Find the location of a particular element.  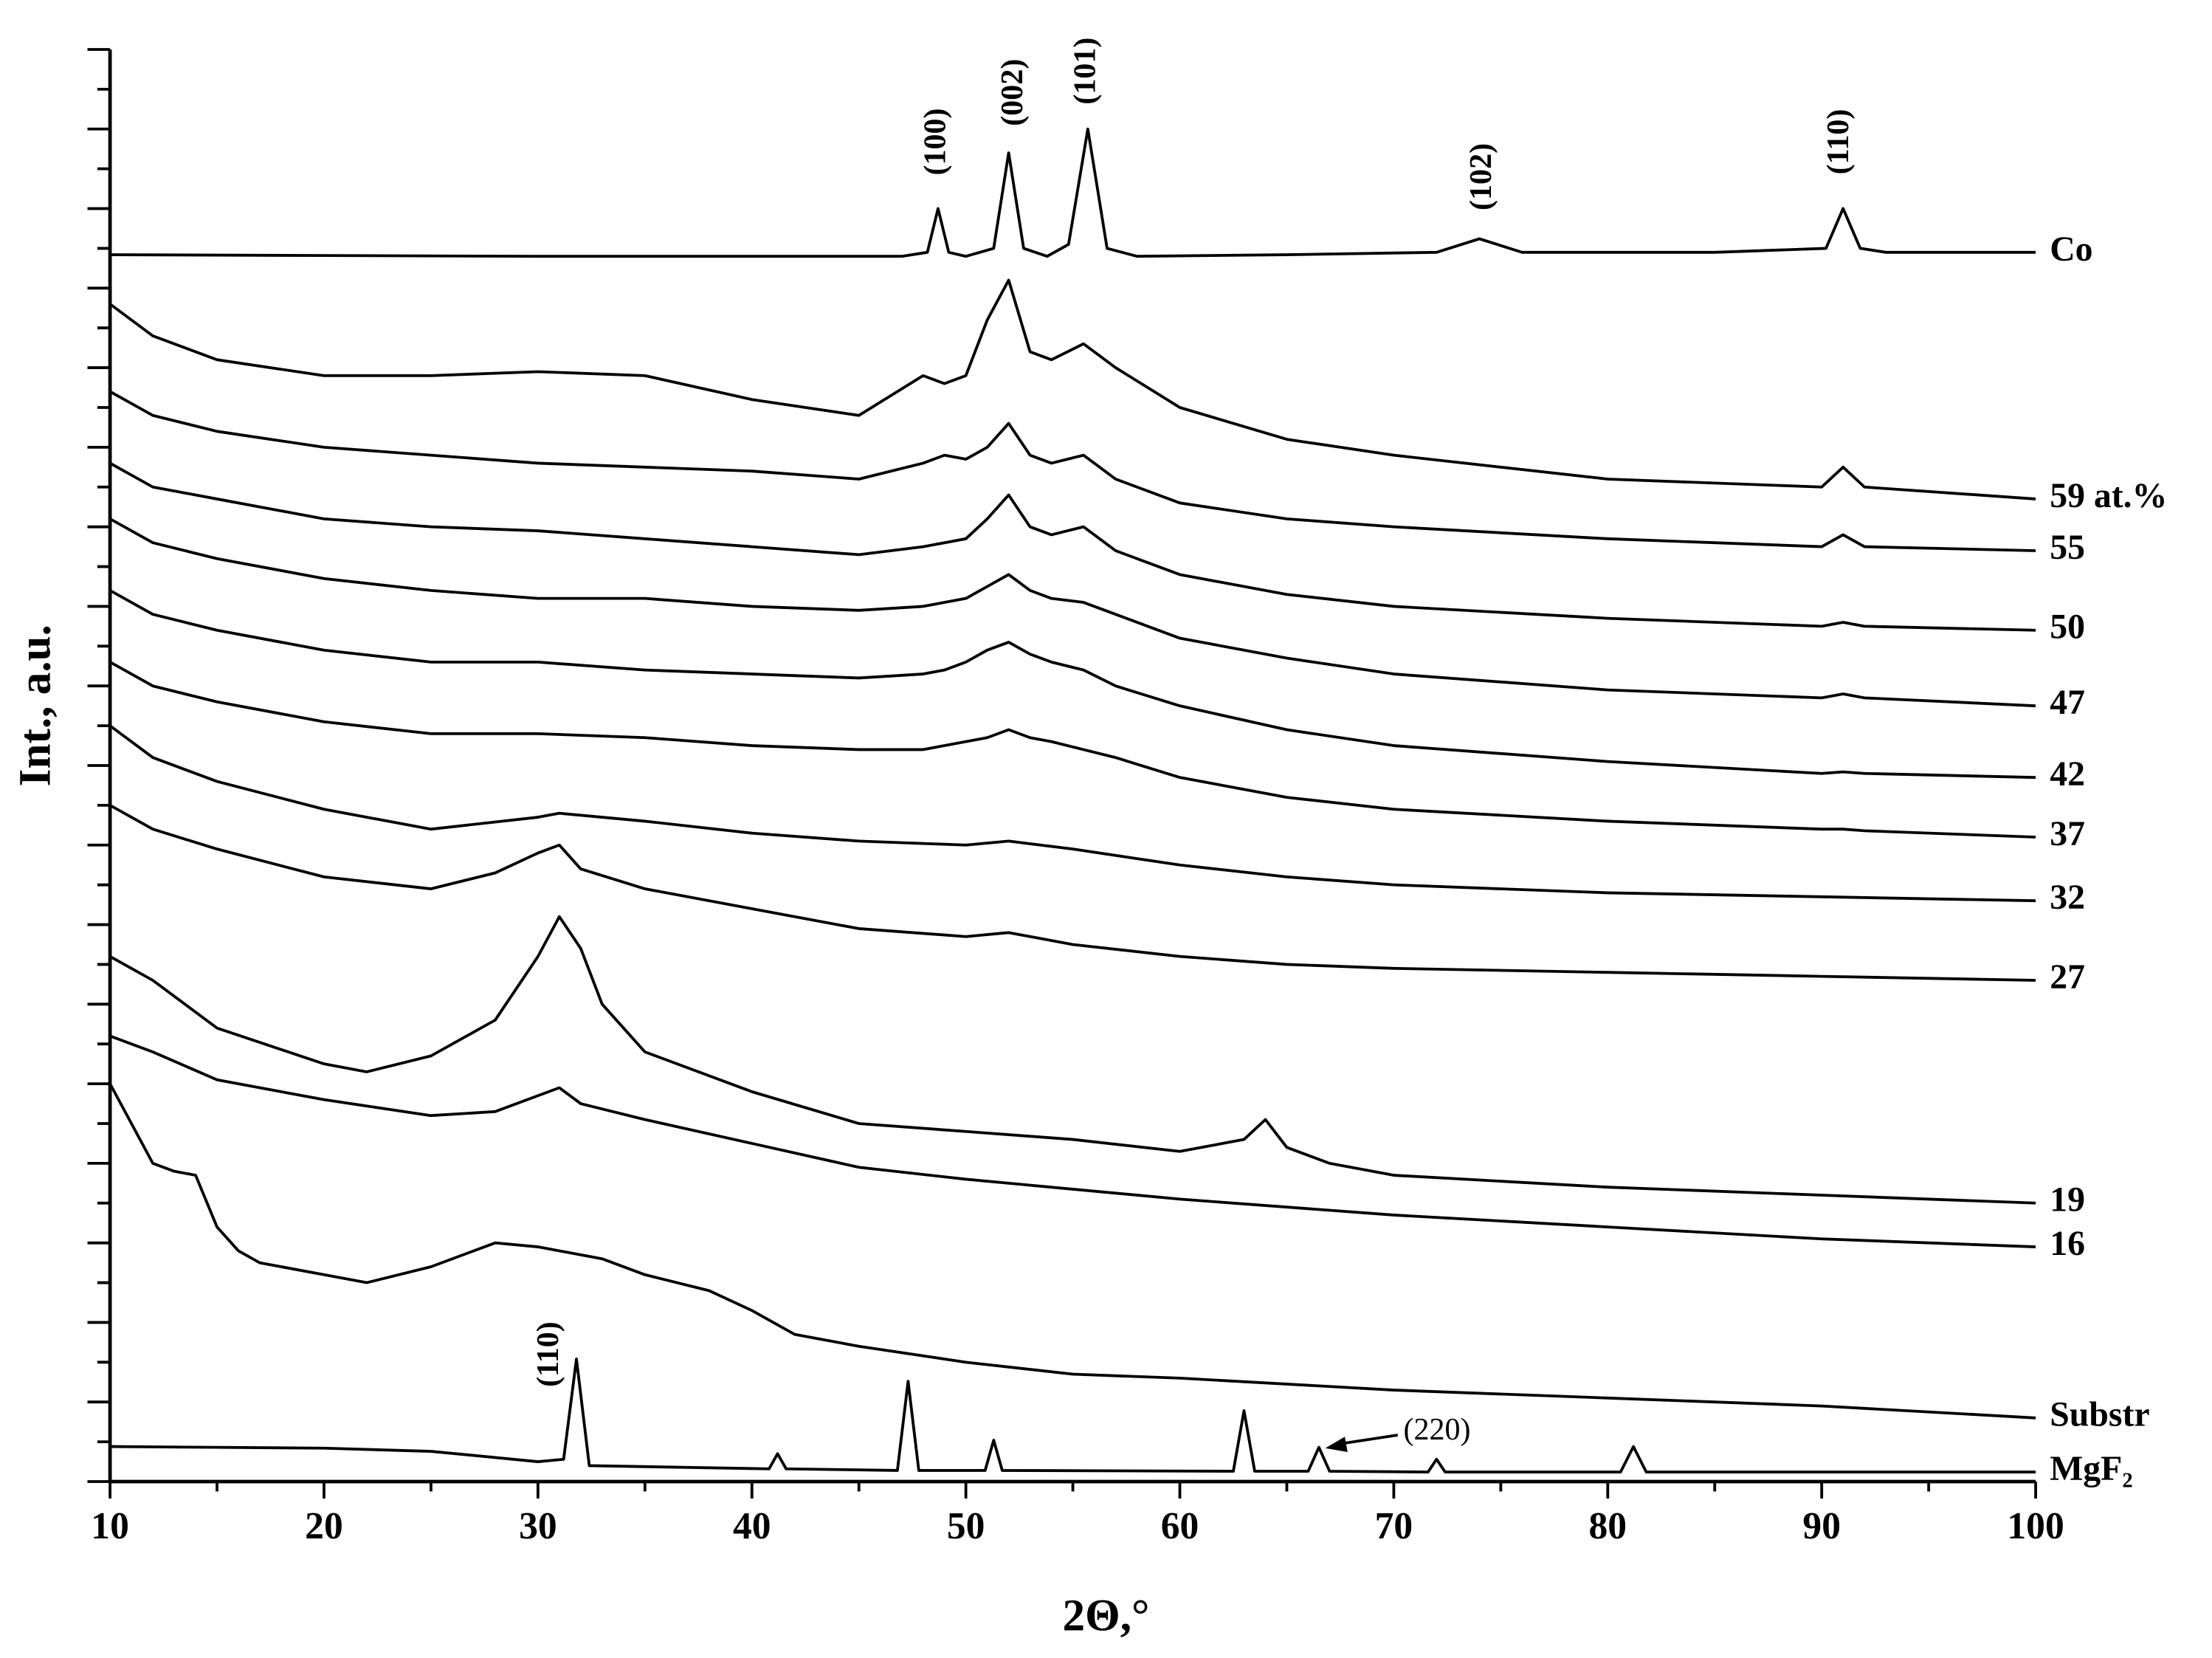

x-tick-label: 100 is located at coordinates (2035, 1526).